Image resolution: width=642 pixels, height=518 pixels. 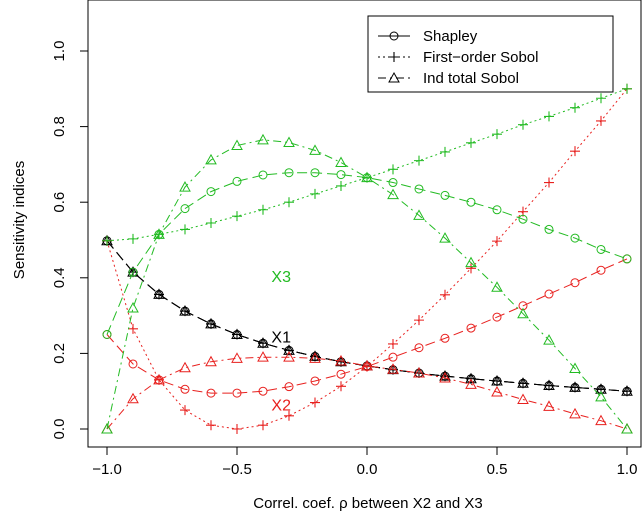 I want to click on legend-entry-shapley: Shapley, so click(x=428, y=36).